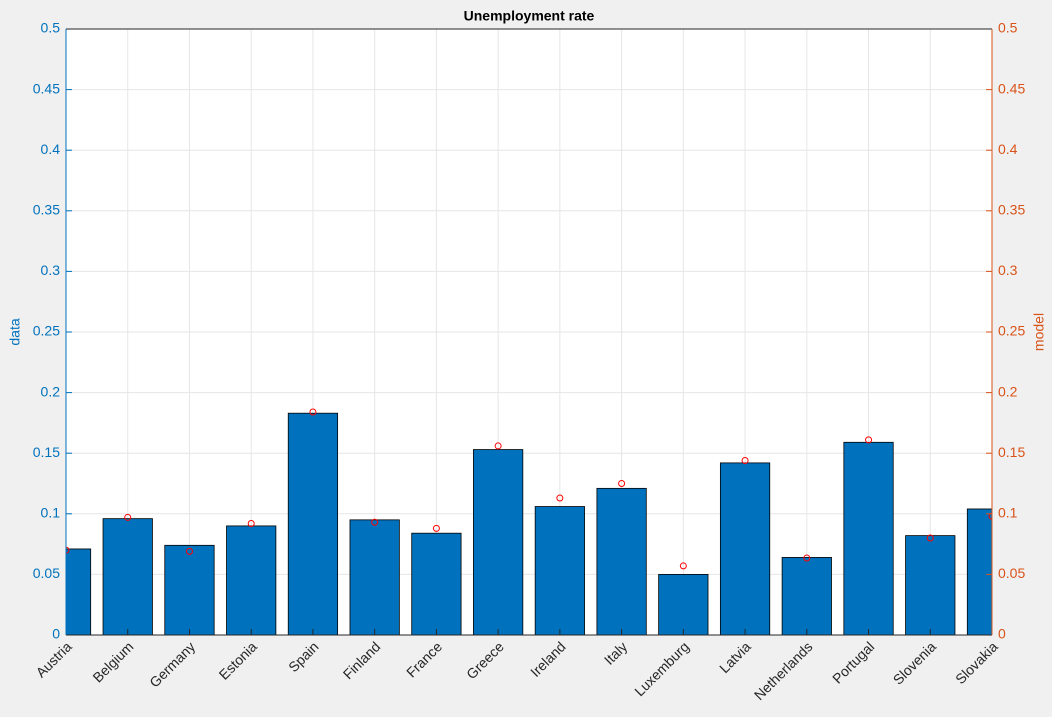  Describe the element at coordinates (424, 659) in the screenshot. I see `x-tick-label: France` at that location.